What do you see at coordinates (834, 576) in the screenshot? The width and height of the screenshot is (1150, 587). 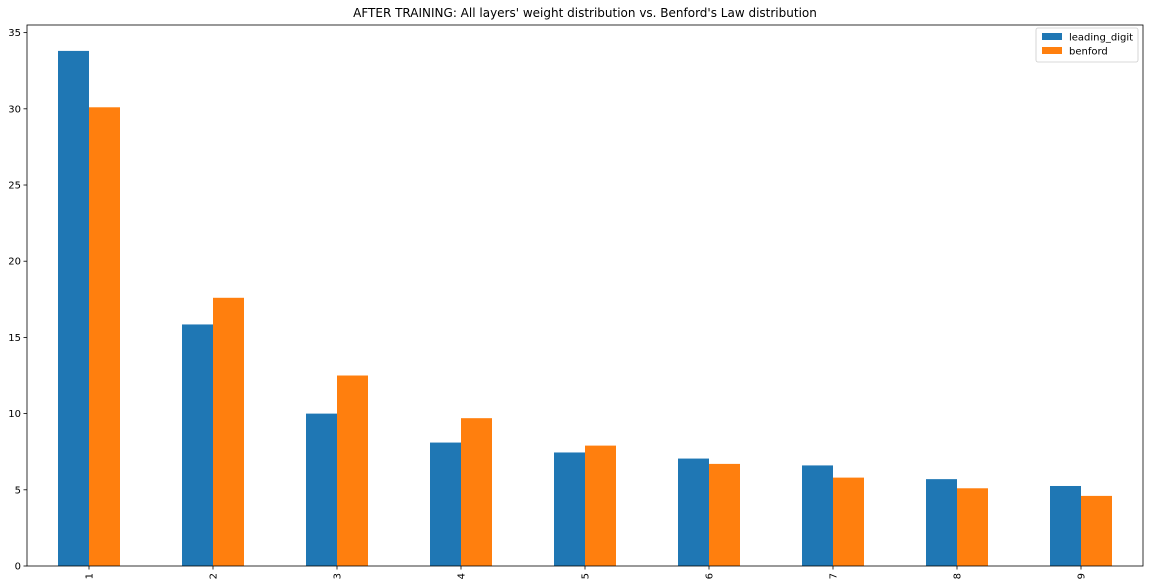 I see `x-tick-label-7: 7` at bounding box center [834, 576].